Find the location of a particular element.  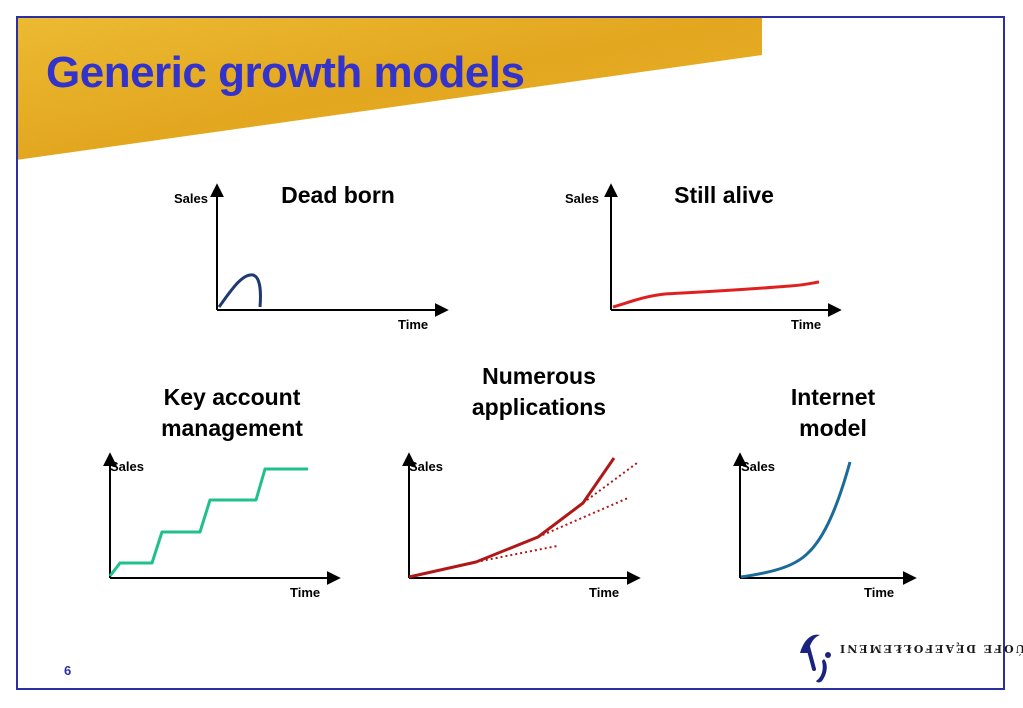

sales-curve-internet-model is located at coordinates (796, 520).